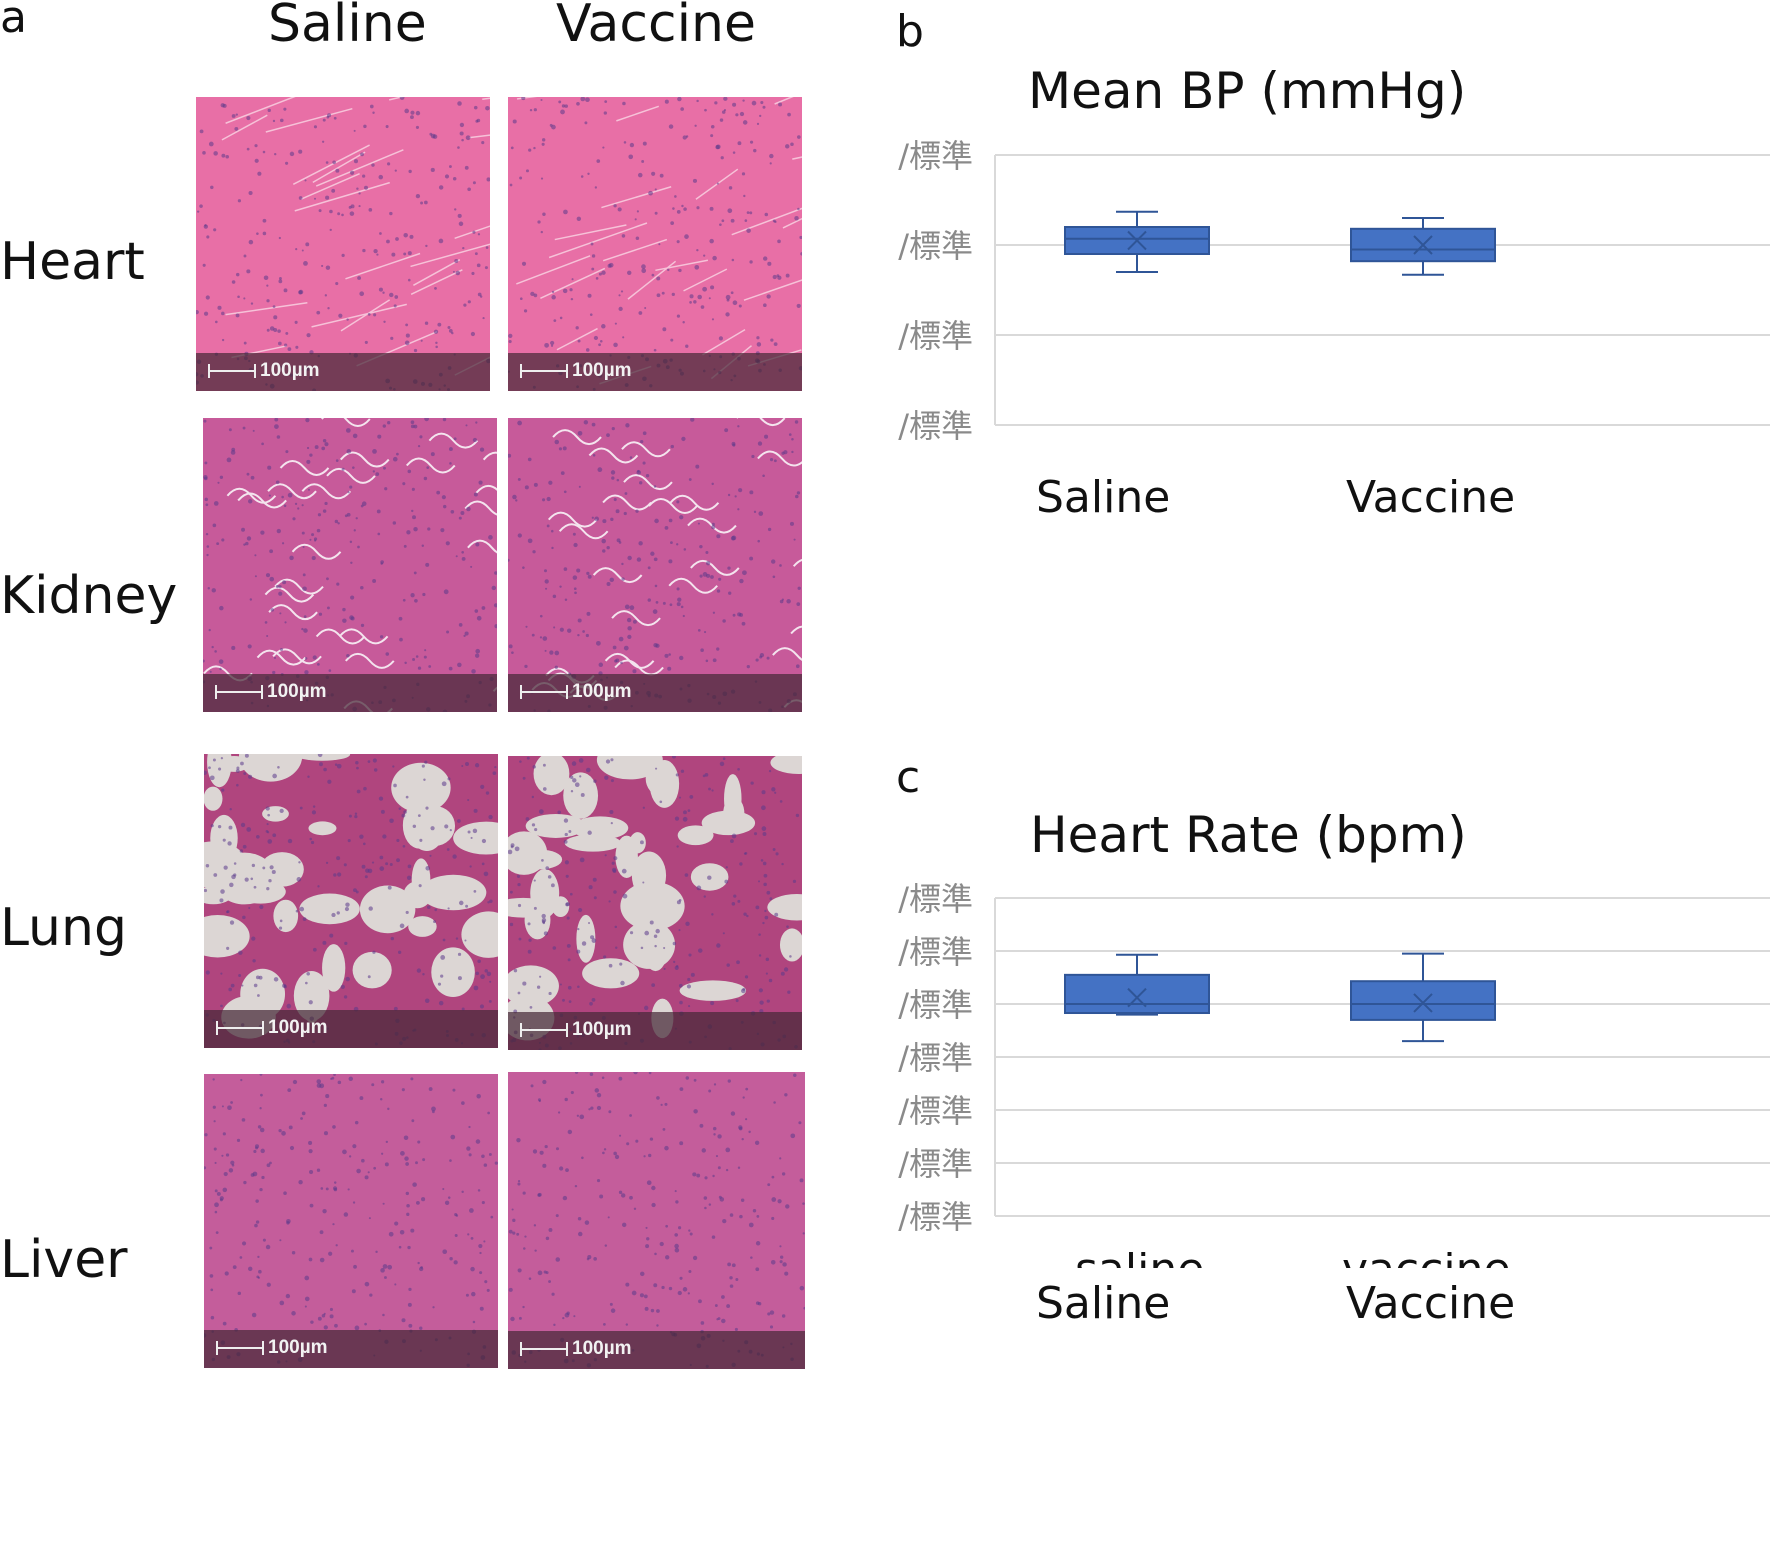 The image size is (1770, 1546). I want to click on row-label-lung: Lung, so click(63, 928).